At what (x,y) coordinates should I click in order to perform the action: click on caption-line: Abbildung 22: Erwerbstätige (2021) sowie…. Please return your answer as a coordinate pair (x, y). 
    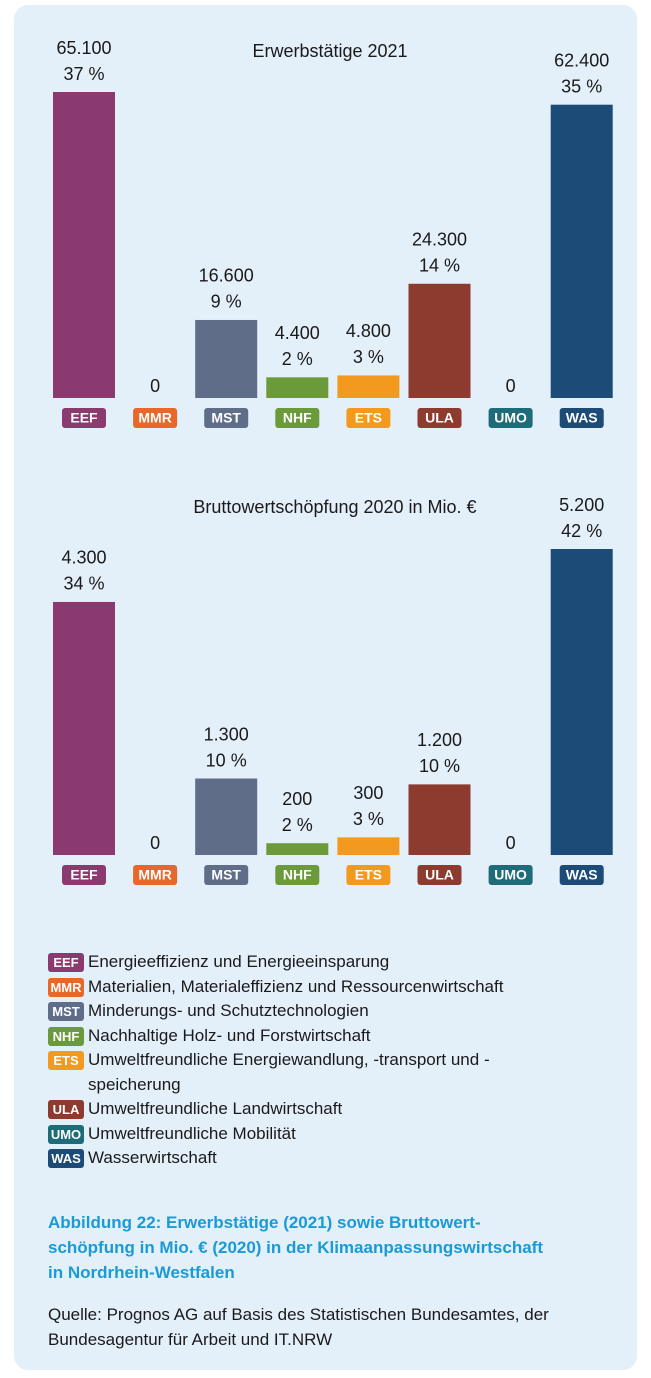
    Looking at the image, I should click on (264, 1222).